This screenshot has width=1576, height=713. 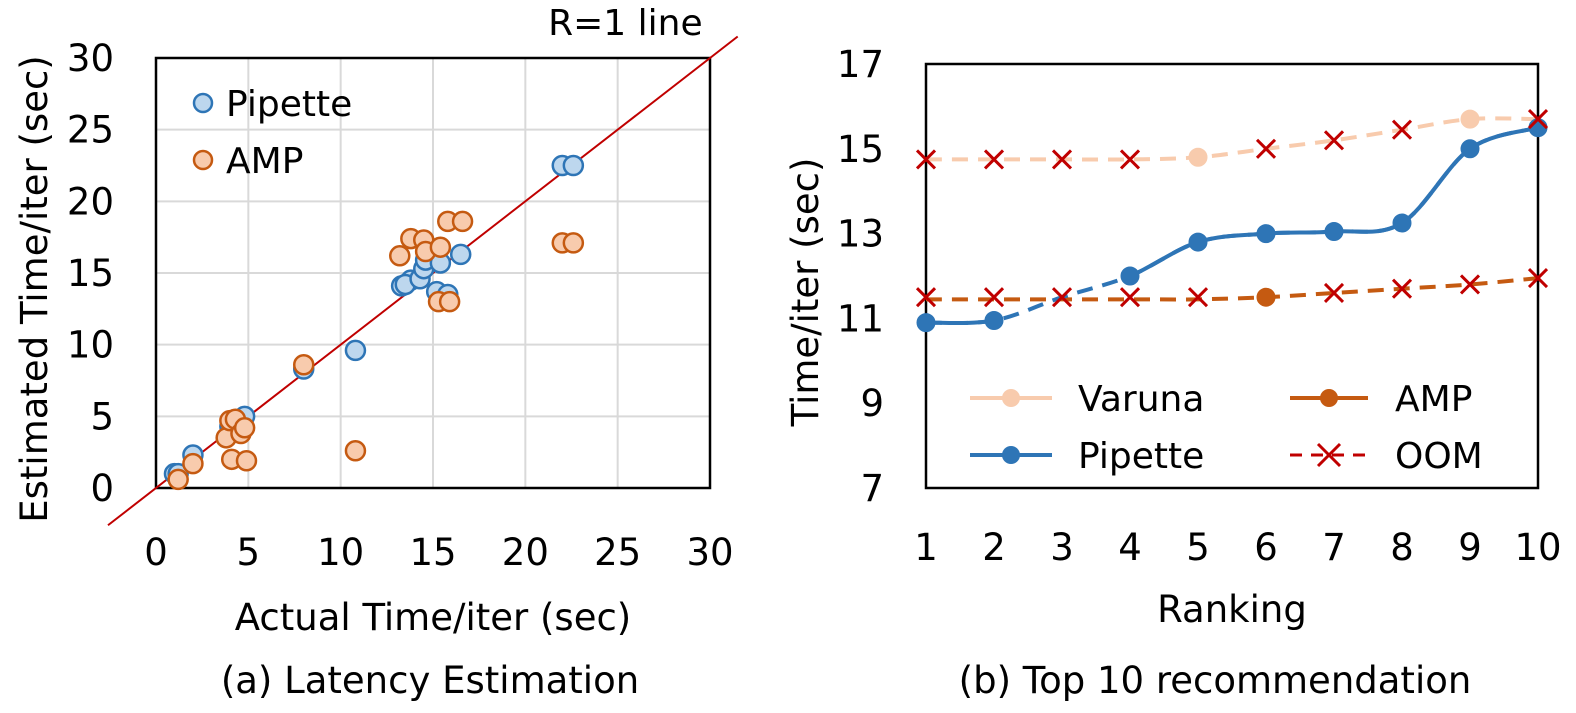 I want to click on legend-label-oom: OOM, so click(x=1439, y=456).